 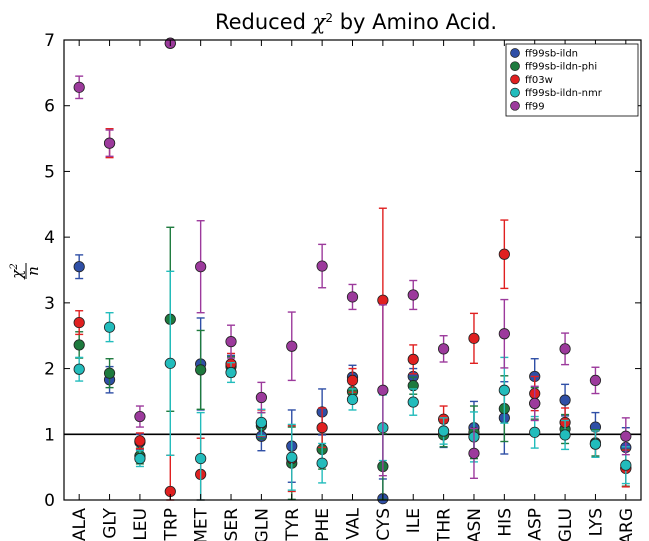 What do you see at coordinates (17, 271) in the screenshot?
I see `y-label-numerator: χ2` at bounding box center [17, 271].